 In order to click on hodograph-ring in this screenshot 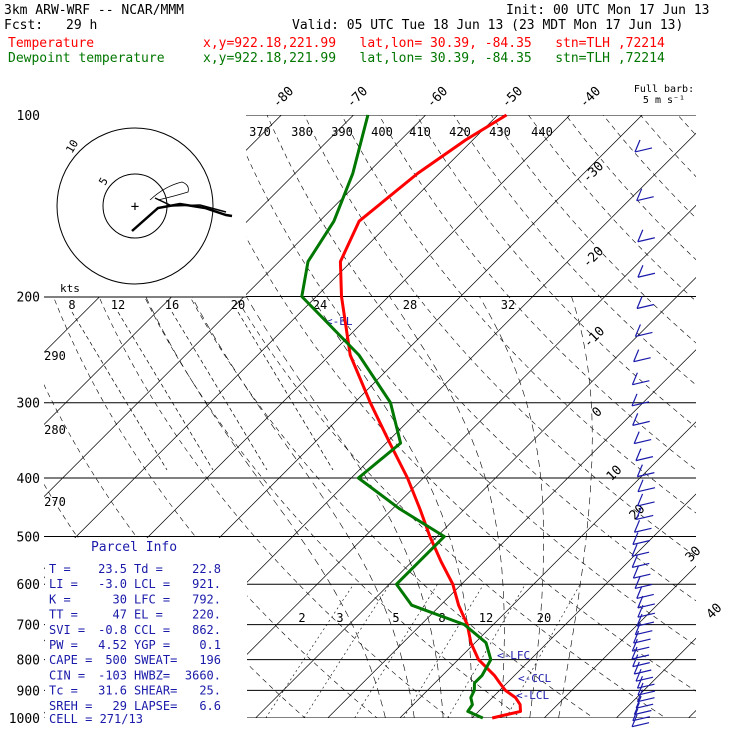, I will do `click(135, 206)`.